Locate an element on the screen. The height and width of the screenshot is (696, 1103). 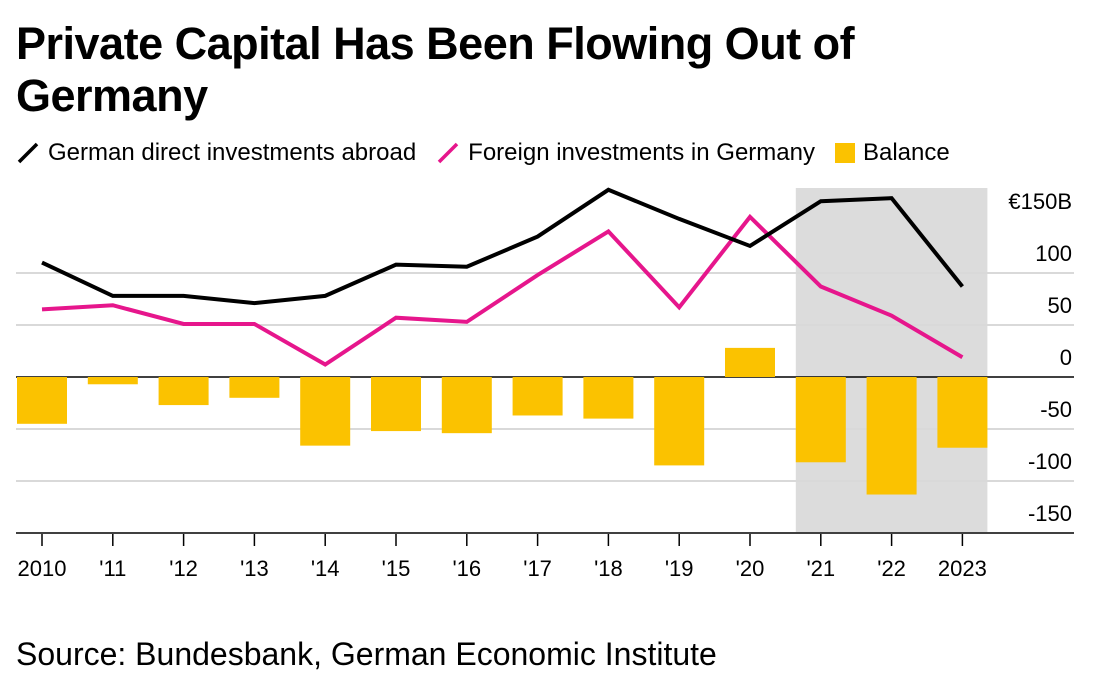
legend-label-balance: Balance is located at coordinates (906, 152).